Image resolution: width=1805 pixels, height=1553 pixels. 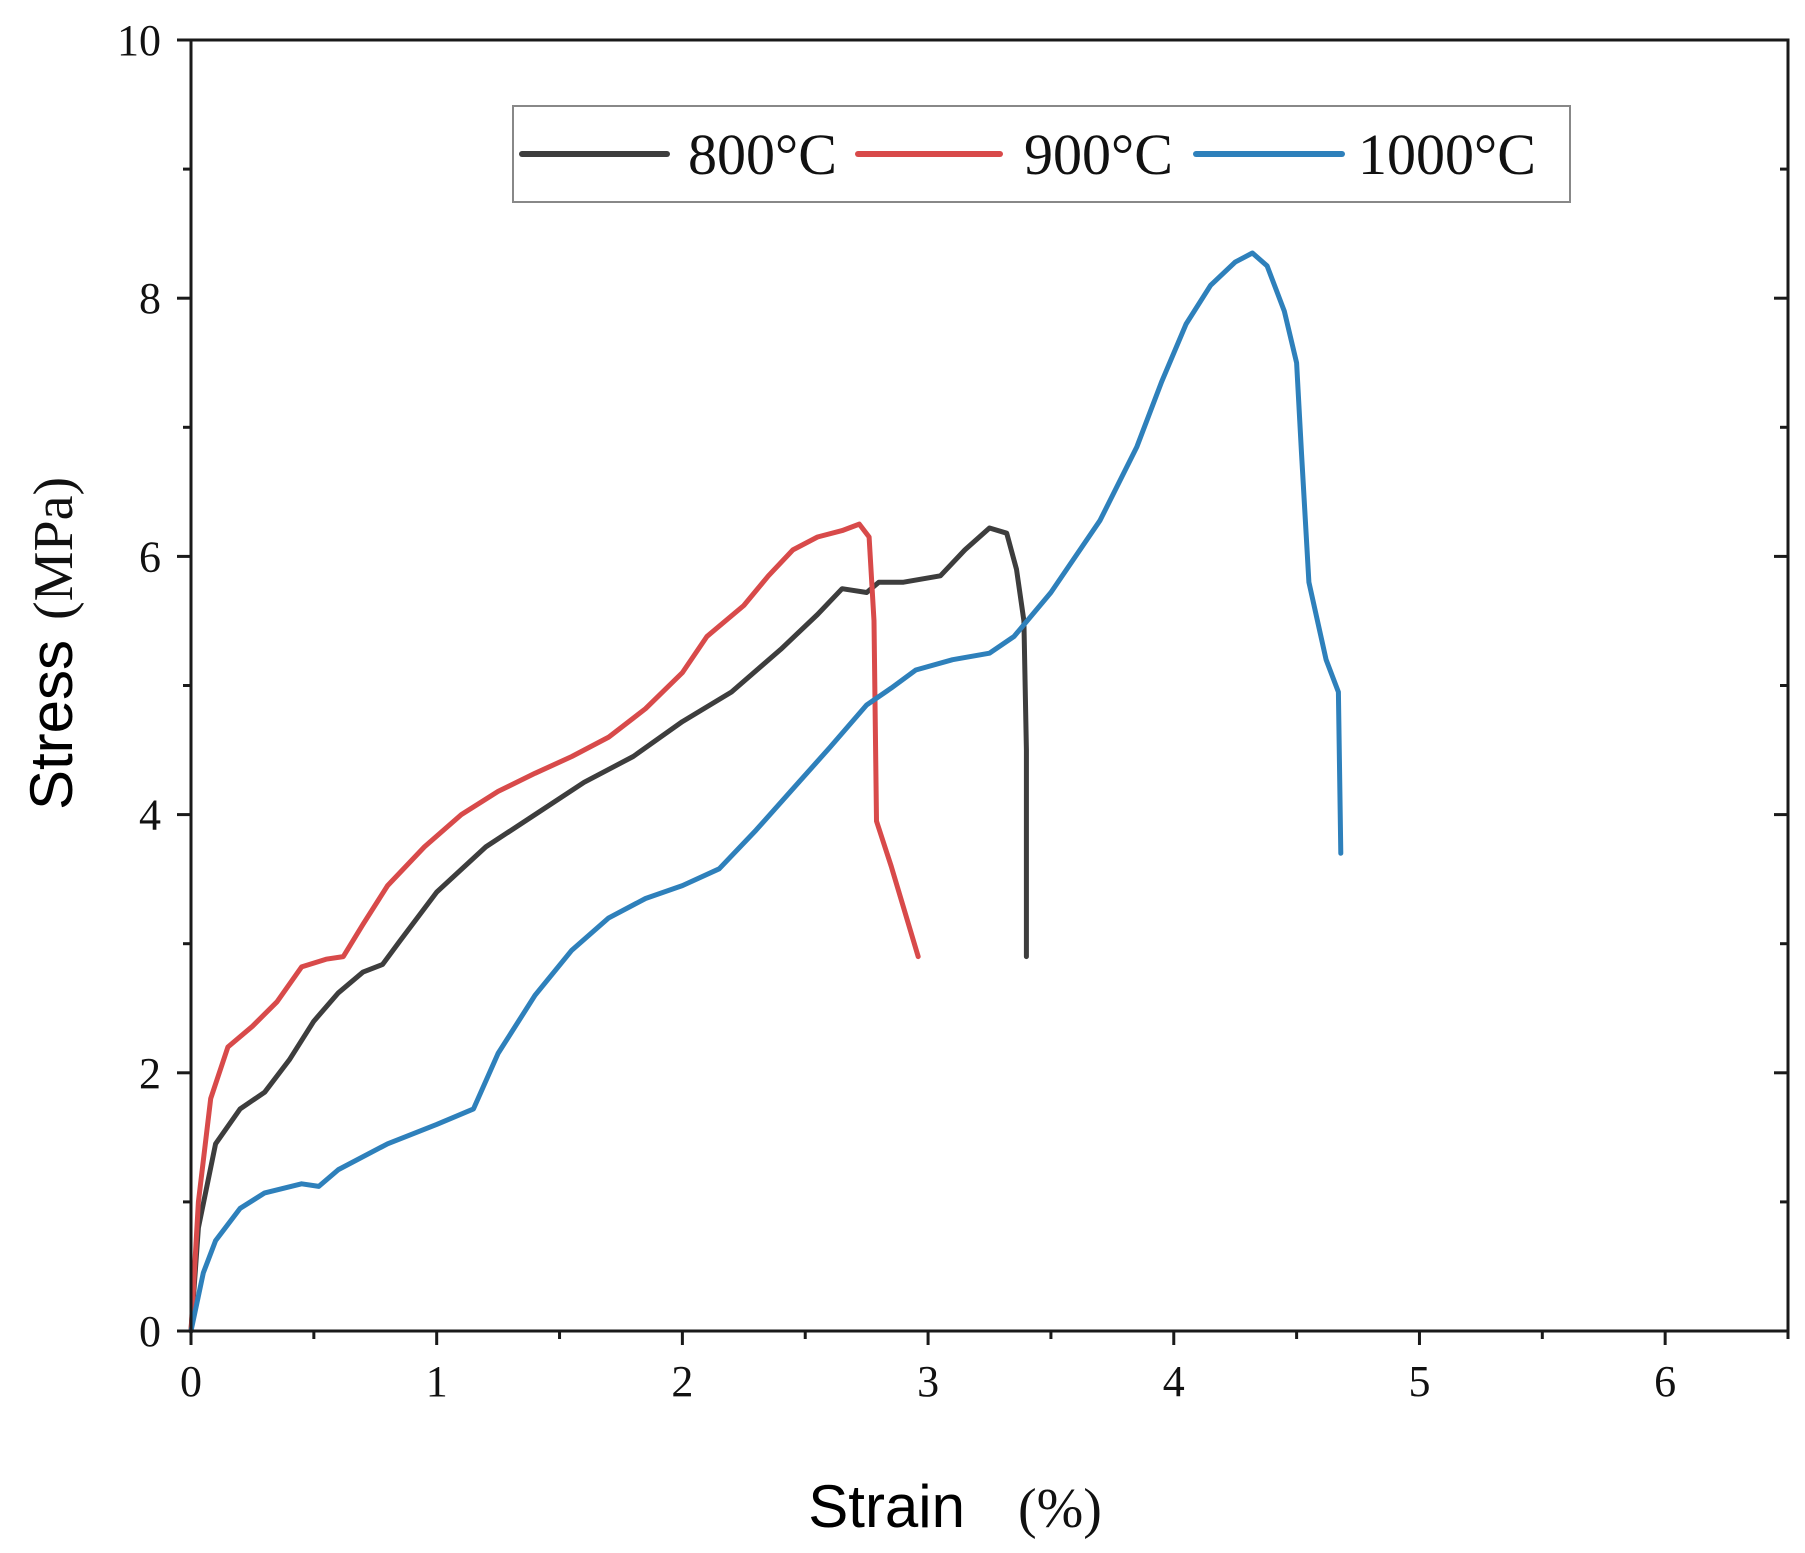 I want to click on x-axis-title-unit: (%), so click(x=1060, y=1509).